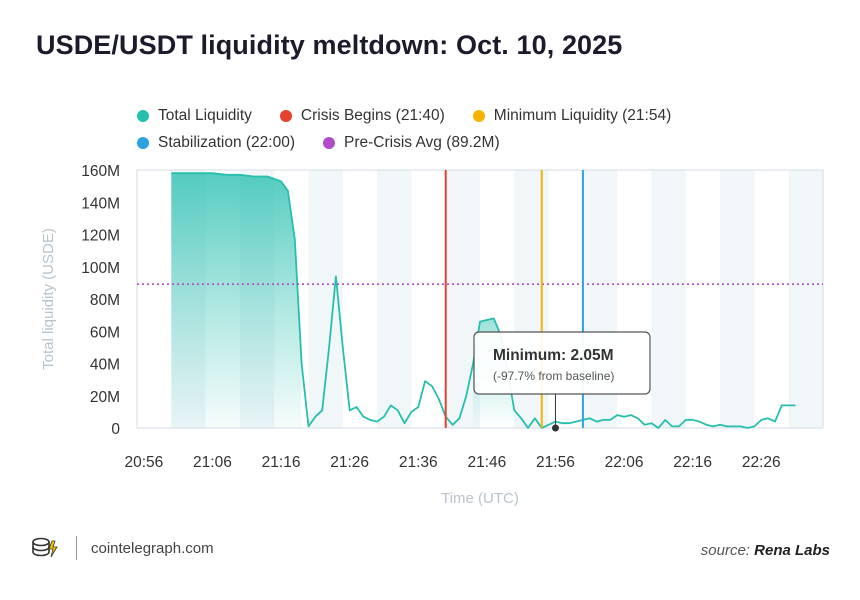  Describe the element at coordinates (100, 236) in the screenshot. I see `y-tick-label: 120M` at that location.